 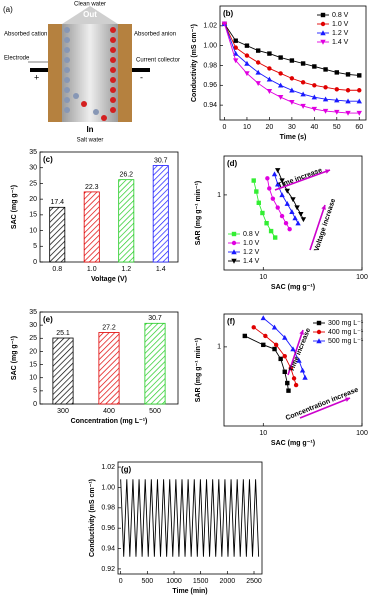 I want to click on x-tick-label: 20, so click(x=270, y=127).